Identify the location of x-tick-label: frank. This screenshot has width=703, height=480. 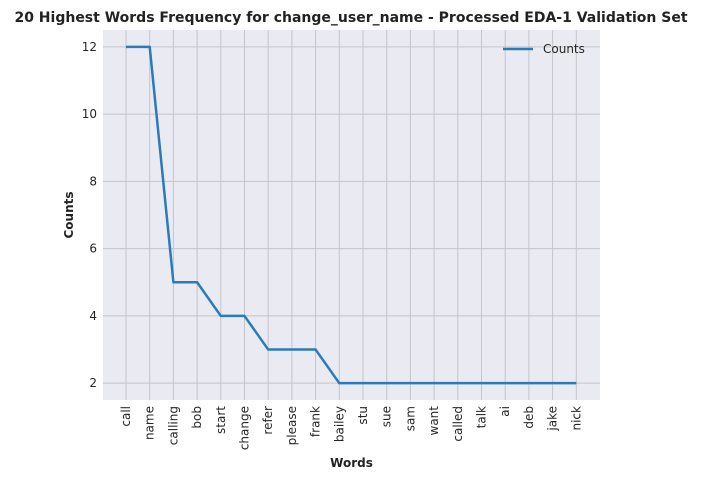
(316, 421).